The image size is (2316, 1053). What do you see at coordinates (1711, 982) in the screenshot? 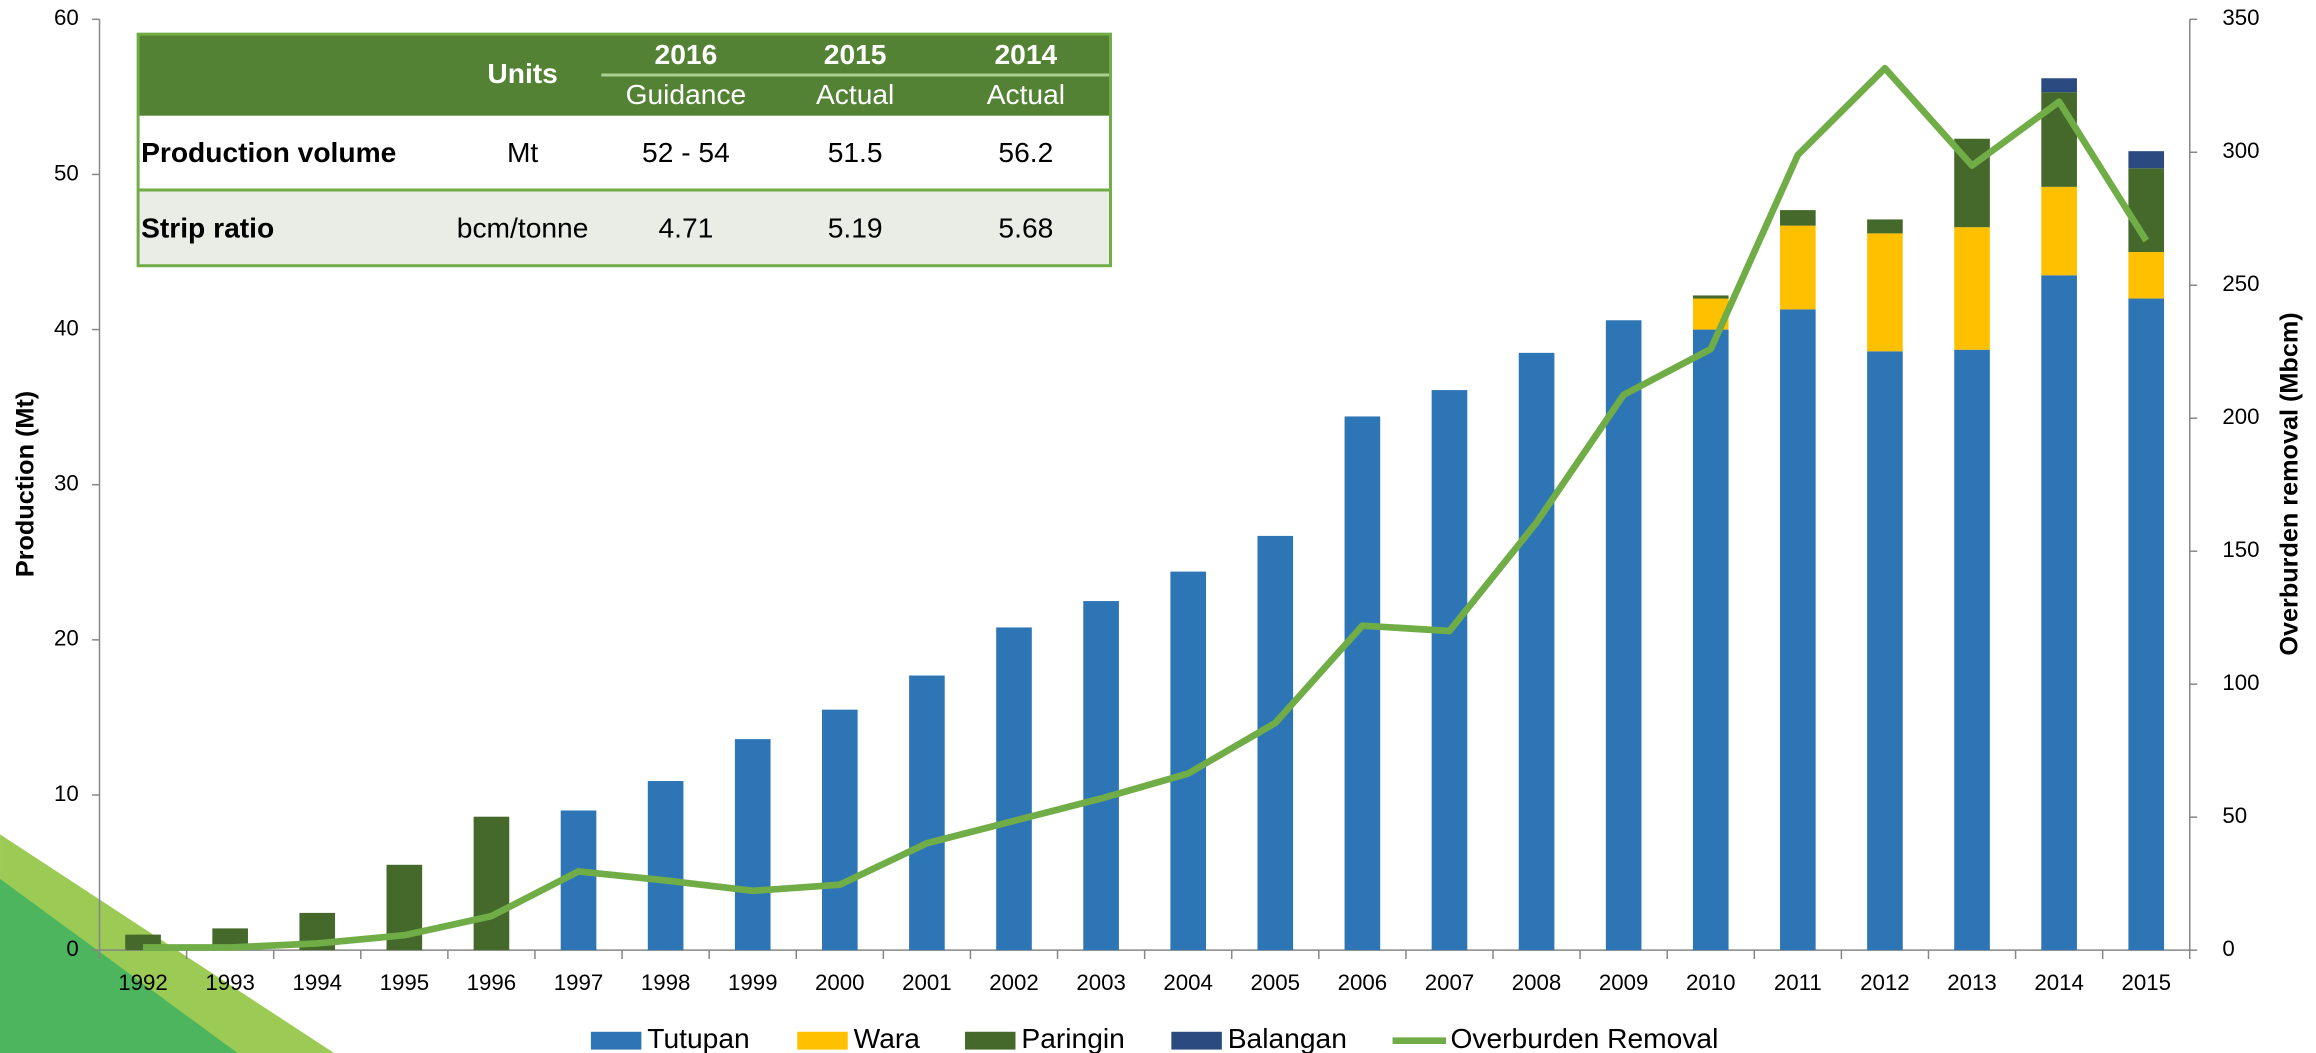
I see `x-tick-label: 2010` at bounding box center [1711, 982].